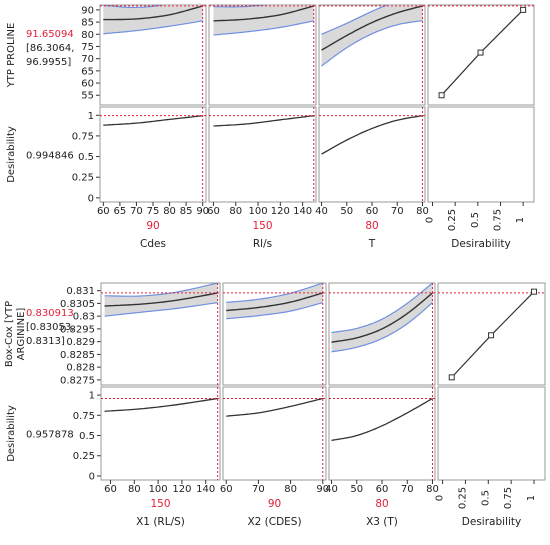 Image resolution: width=550 pixels, height=545 pixels. Describe the element at coordinates (87, 35) in the screenshot. I see `response-ytick-label: 80` at that location.